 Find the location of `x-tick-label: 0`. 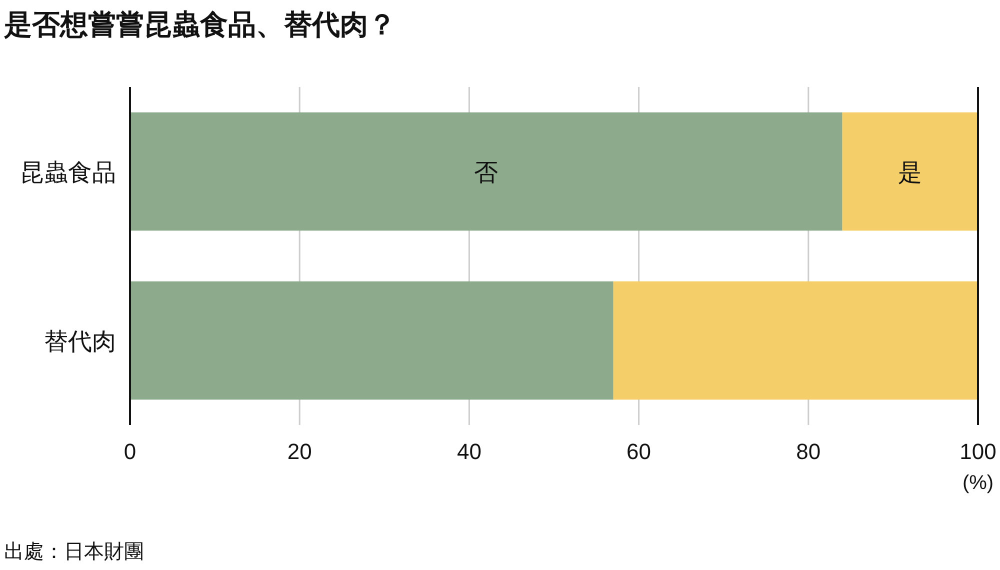

x-tick-label: 0 is located at coordinates (130, 451).